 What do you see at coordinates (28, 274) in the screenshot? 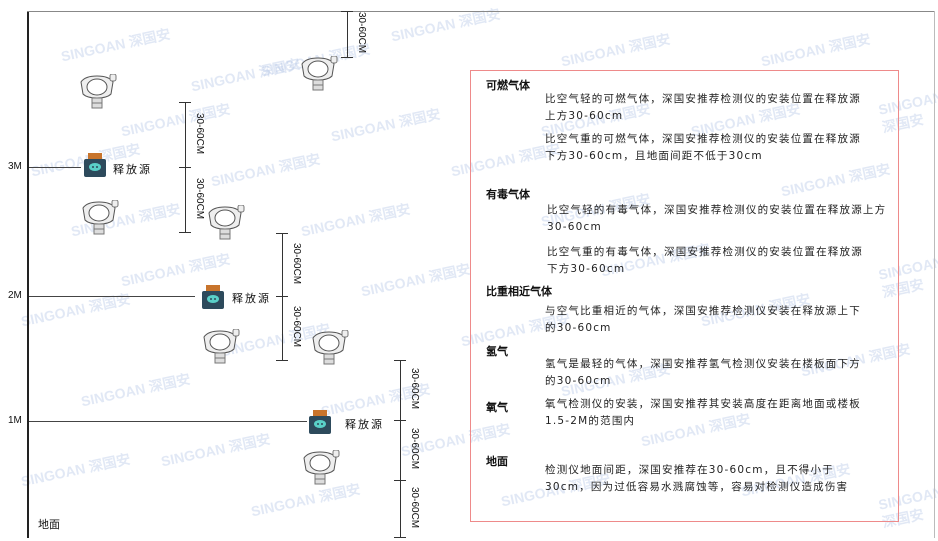
I see `wall-line` at bounding box center [28, 274].